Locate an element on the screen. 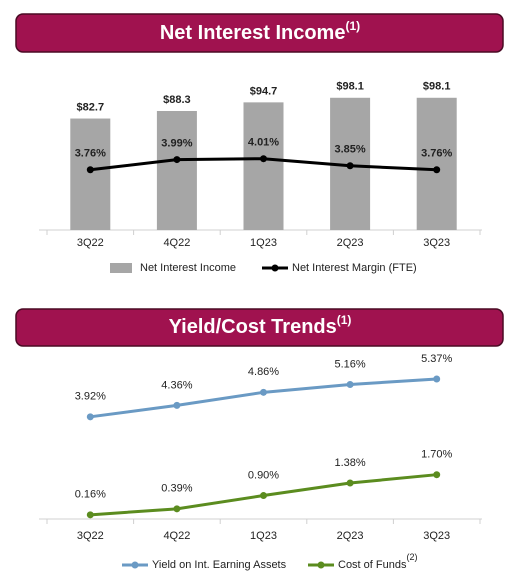 Image resolution: width=520 pixels, height=578 pixels. chart-title: Net Interest Income(1) is located at coordinates (260, 31).